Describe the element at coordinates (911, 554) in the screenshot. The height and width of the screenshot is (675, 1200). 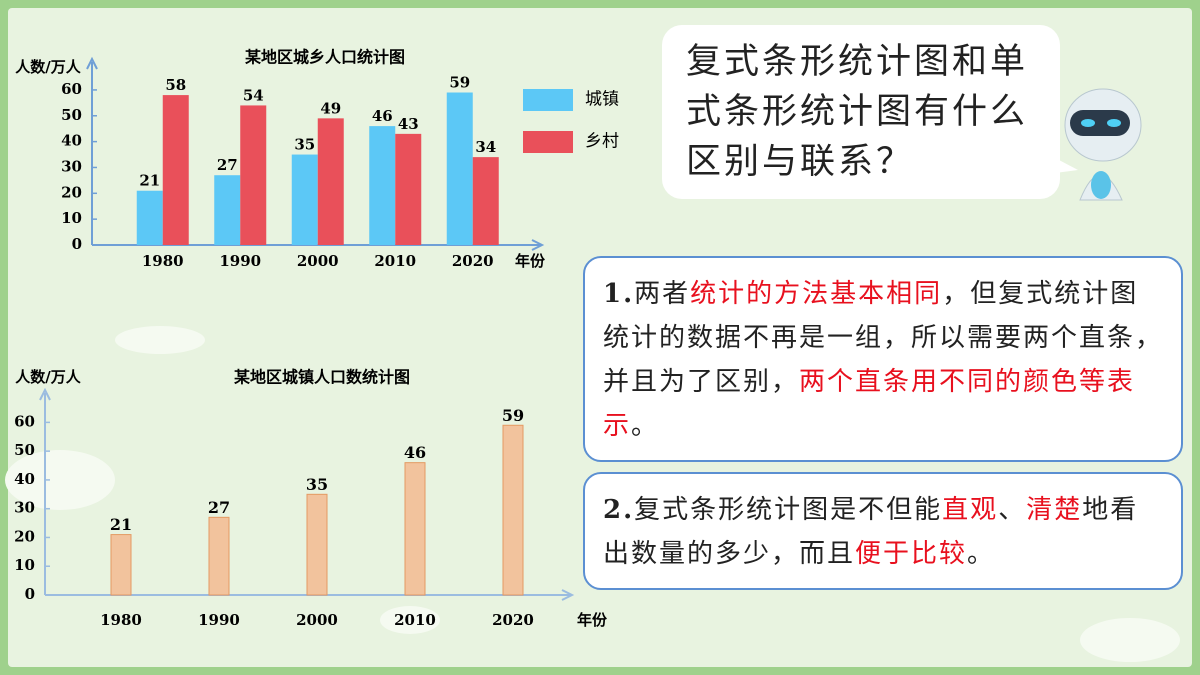
I see `text-run: 便于比较` at that location.